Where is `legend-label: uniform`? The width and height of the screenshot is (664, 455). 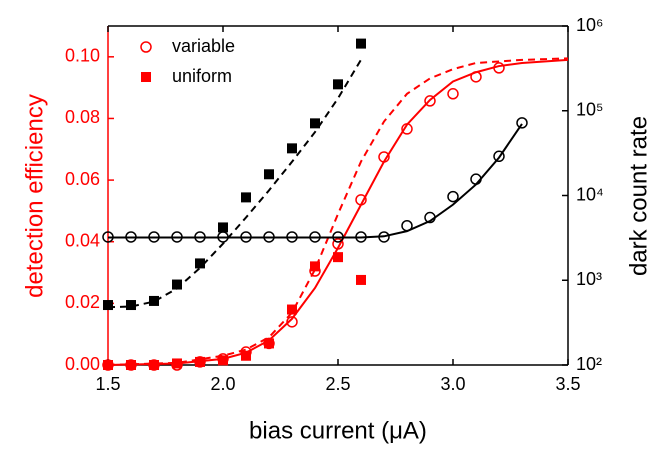 legend-label: uniform is located at coordinates (202, 76).